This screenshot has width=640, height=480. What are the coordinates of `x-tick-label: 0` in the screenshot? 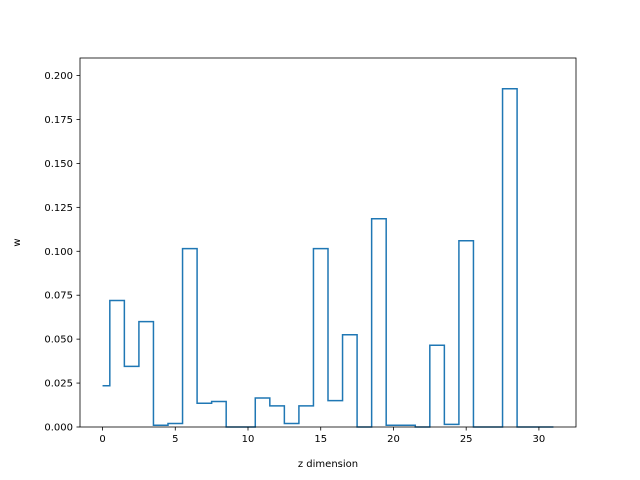 It's located at (102, 439).